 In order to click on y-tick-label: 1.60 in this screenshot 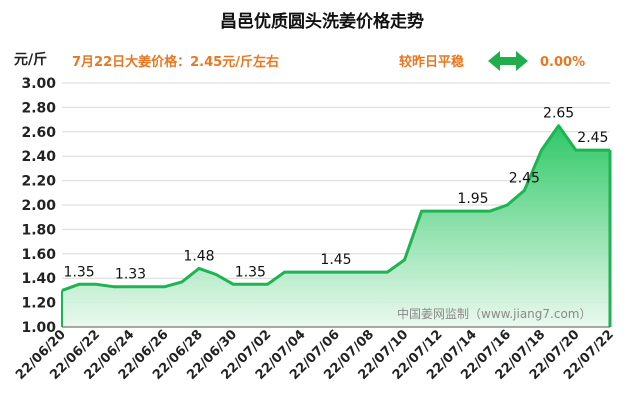, I will do `click(38, 255)`.